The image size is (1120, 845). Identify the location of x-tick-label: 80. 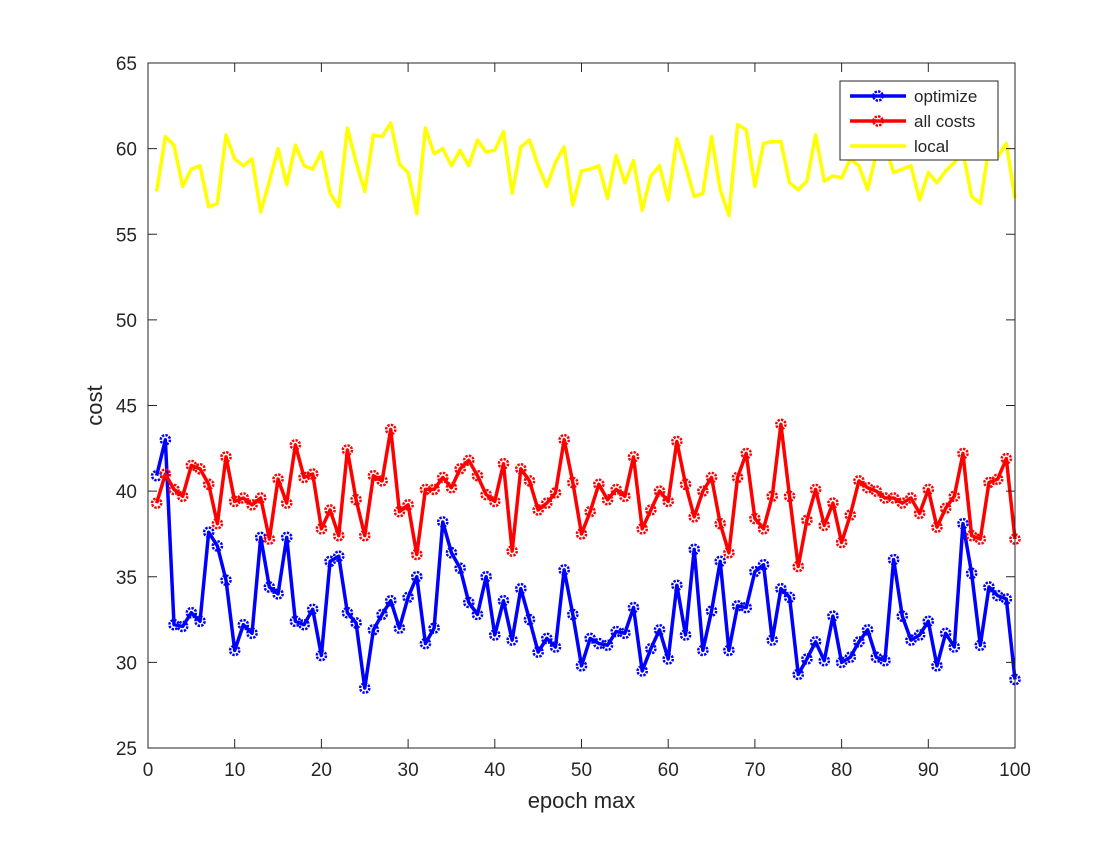
(841, 770).